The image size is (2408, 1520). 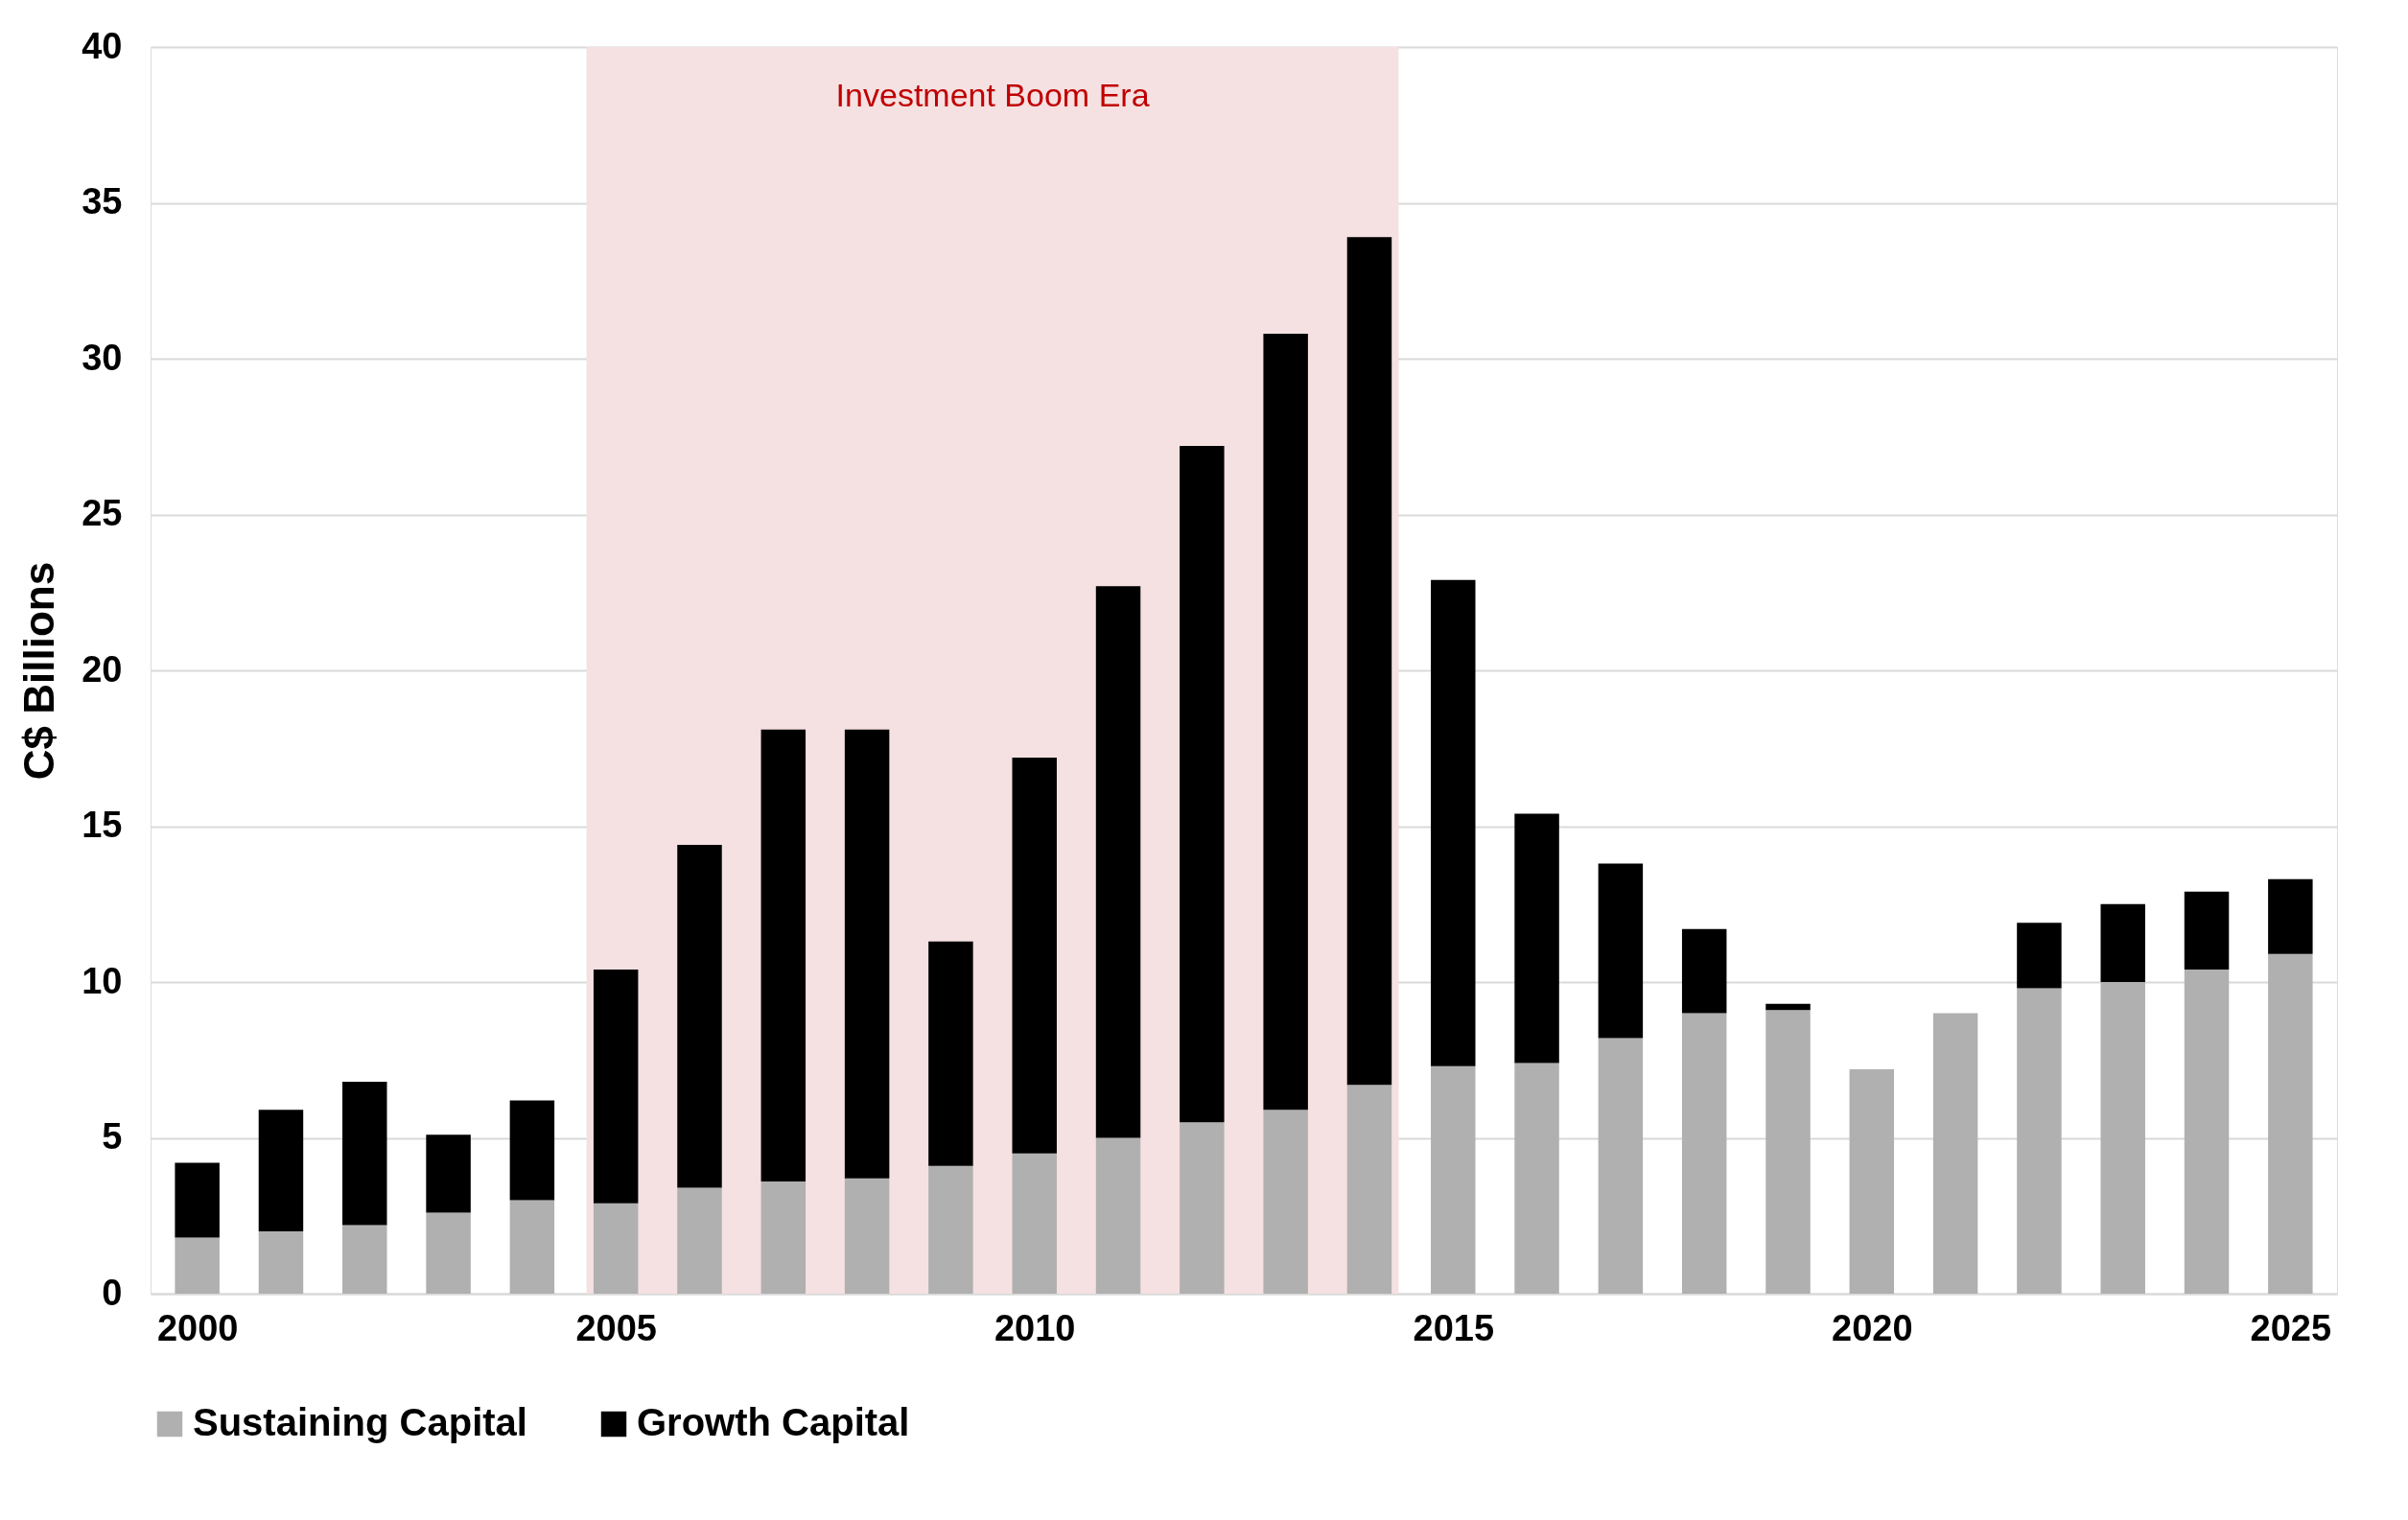 I want to click on legend-label: Sustaining Capital, so click(x=360, y=1422).